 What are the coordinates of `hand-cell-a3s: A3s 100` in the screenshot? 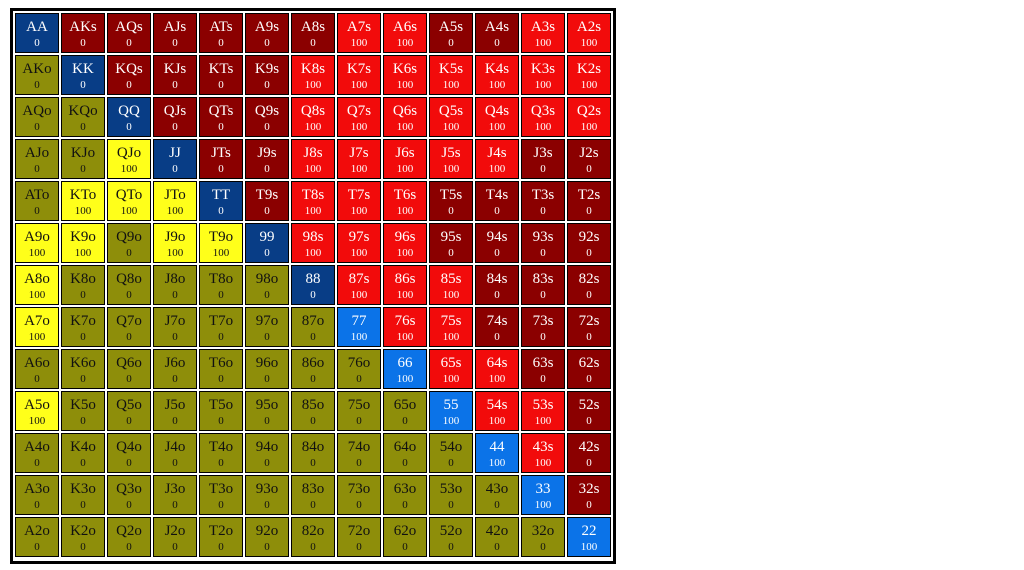 It's located at (543, 33).